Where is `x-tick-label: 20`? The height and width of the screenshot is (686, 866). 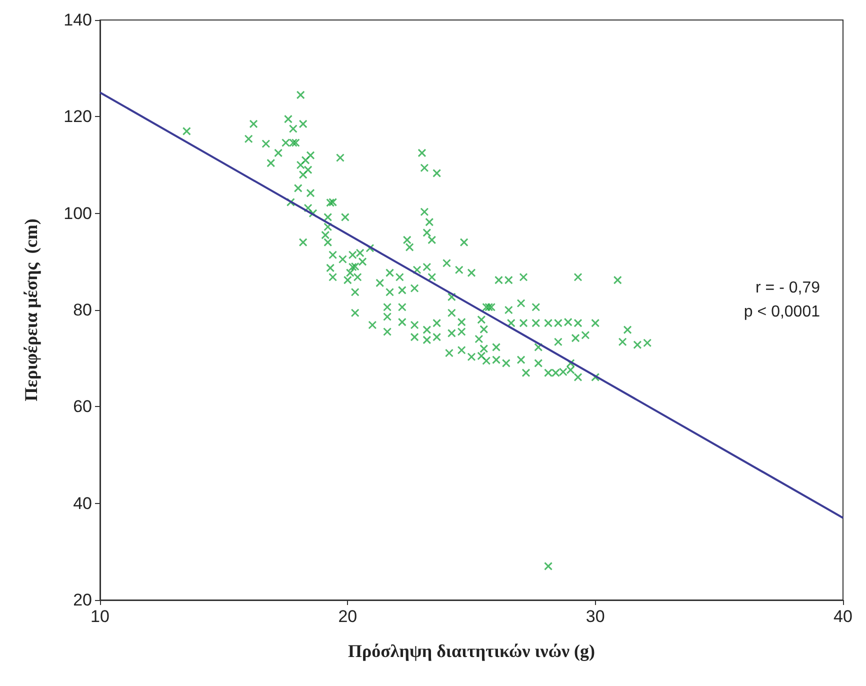
x-tick-label: 20 is located at coordinates (348, 616).